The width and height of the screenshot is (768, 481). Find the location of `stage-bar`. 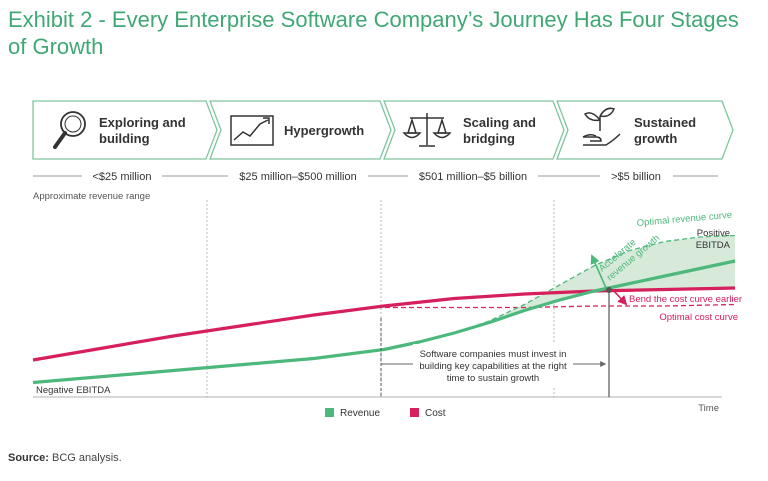

stage-bar is located at coordinates (383, 130).